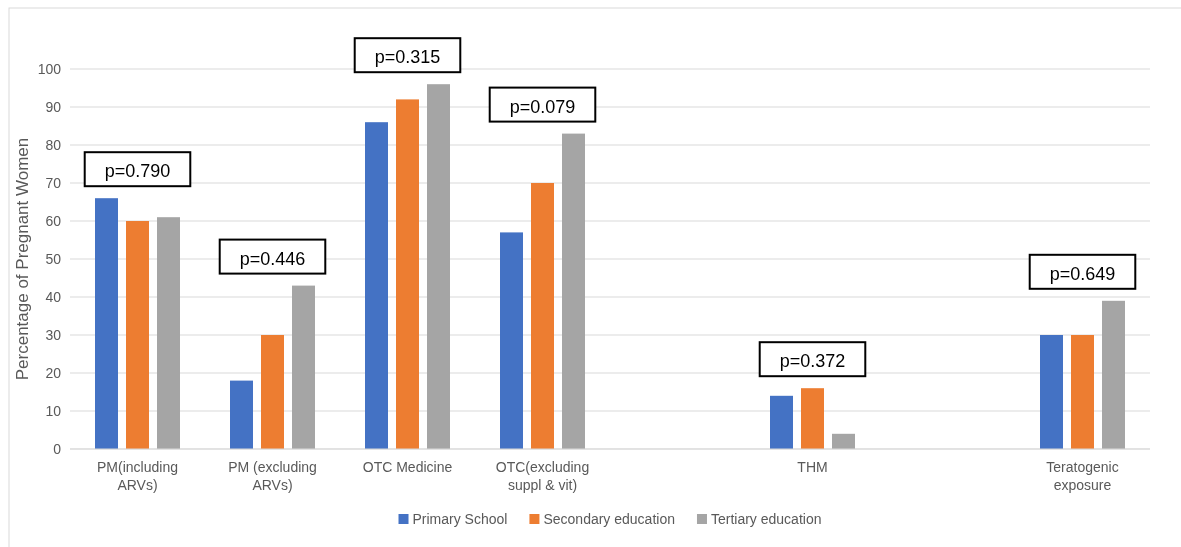 This screenshot has height=547, width=1181. Describe the element at coordinates (1082, 273) in the screenshot. I see `annotation: p=0.649` at that location.